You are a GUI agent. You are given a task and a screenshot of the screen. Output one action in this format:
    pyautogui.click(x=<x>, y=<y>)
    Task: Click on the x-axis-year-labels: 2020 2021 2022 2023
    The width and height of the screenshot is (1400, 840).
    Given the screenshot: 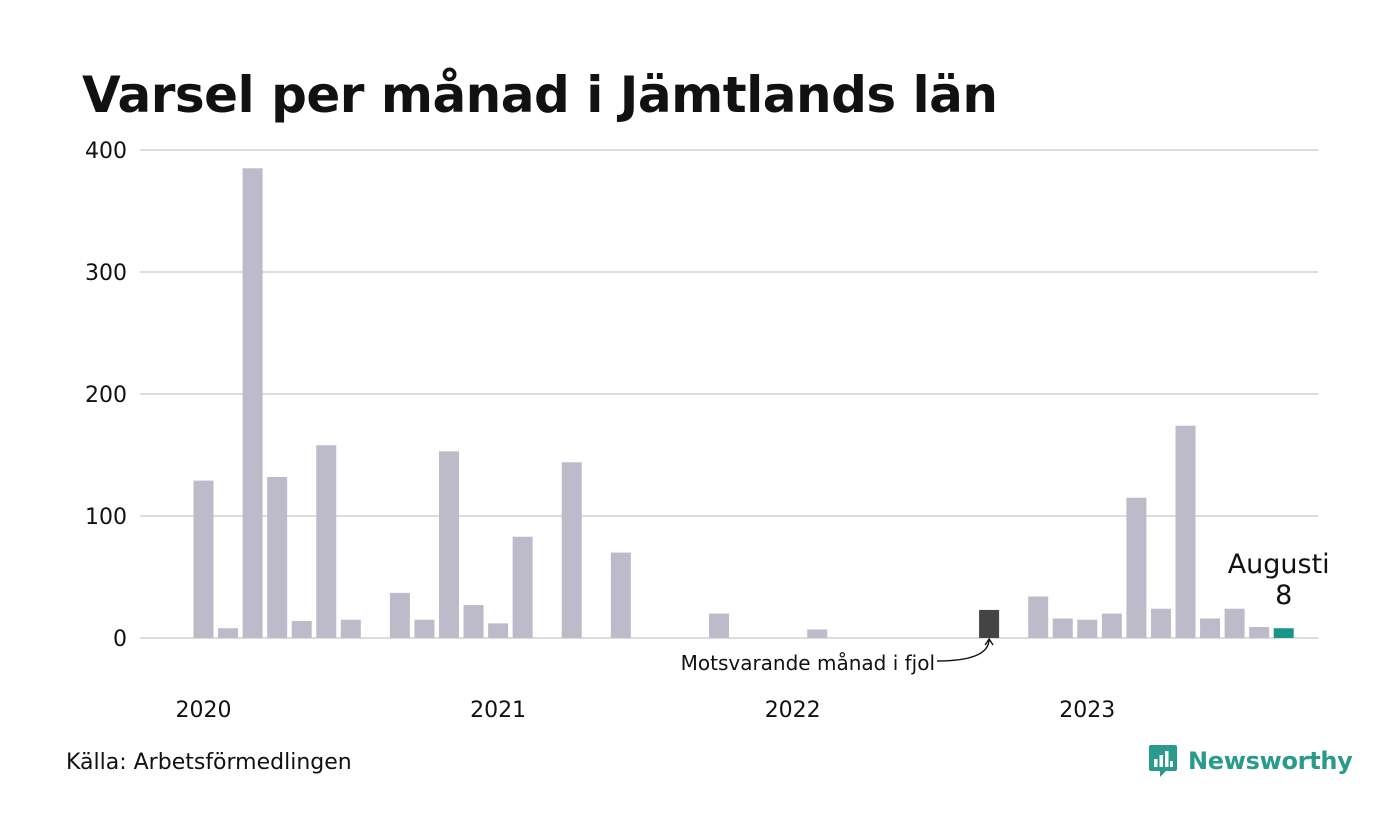 What is the action you would take?
    pyautogui.click(x=646, y=710)
    